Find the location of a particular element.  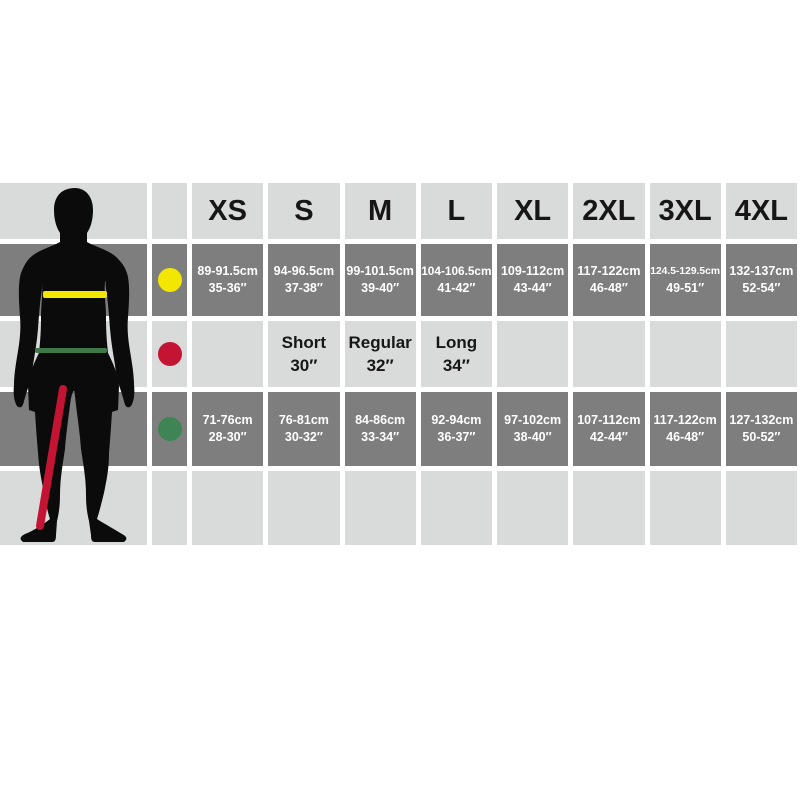

bottom-empty-s-cell is located at coordinates (304, 508).